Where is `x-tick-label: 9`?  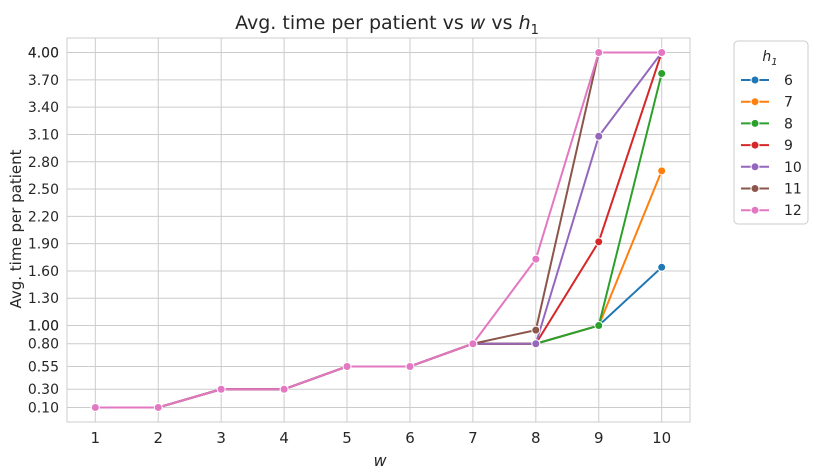 x-tick-label: 9 is located at coordinates (599, 438).